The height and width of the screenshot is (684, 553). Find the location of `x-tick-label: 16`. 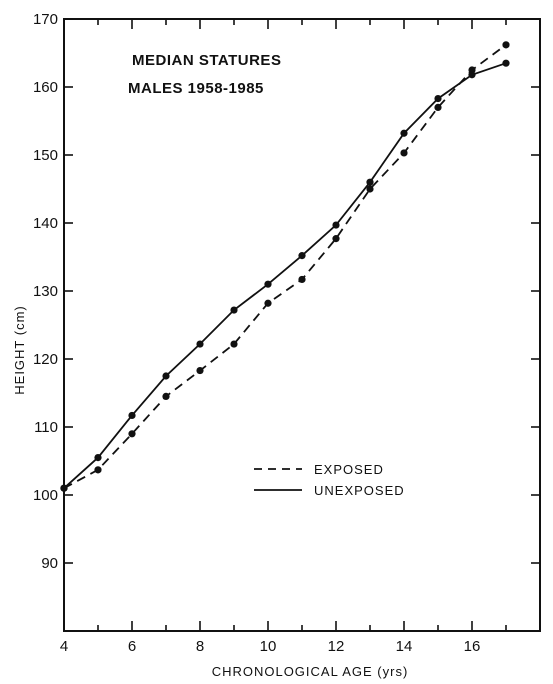

x-tick-label: 16 is located at coordinates (472, 646).